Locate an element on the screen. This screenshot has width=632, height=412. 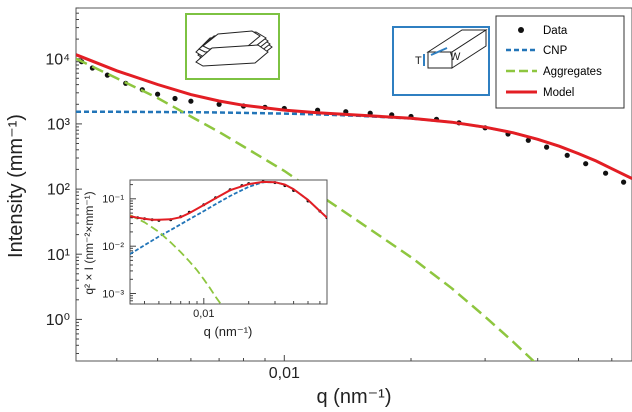
inset-x-axis-title: q (nm⁻¹) is located at coordinates (228, 331).